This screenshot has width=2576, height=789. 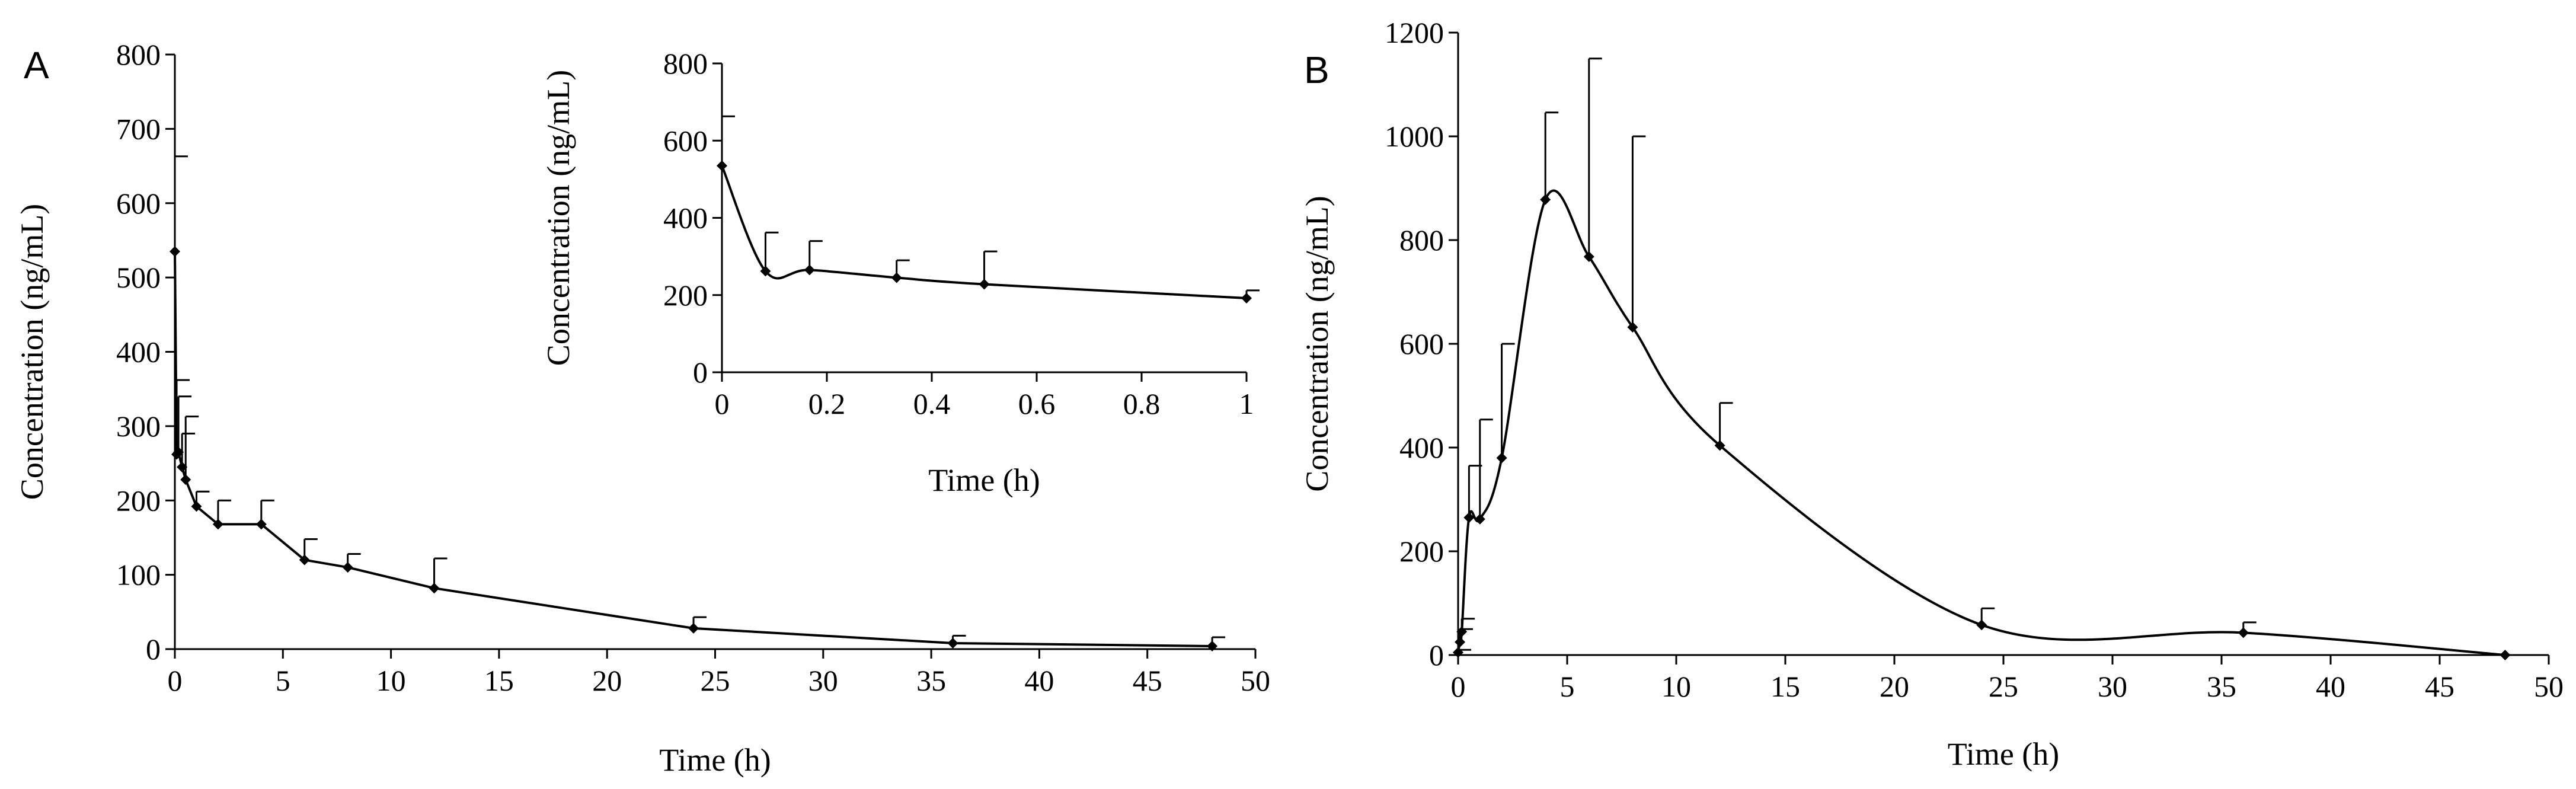 What do you see at coordinates (2549, 686) in the screenshot?
I see `panel-b-x-tick-label: 50` at bounding box center [2549, 686].